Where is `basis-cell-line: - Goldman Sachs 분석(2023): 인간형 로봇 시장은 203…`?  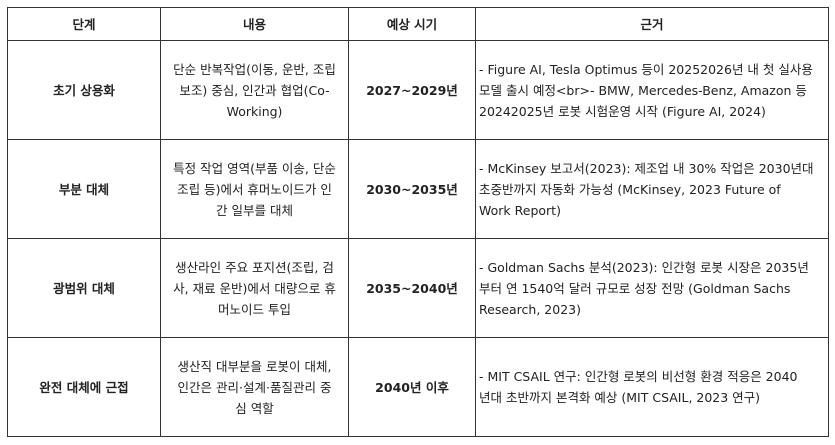
basis-cell-line: - Goldman Sachs 분석(2023): 인간형 로봇 시장은 203… is located at coordinates (644, 267).